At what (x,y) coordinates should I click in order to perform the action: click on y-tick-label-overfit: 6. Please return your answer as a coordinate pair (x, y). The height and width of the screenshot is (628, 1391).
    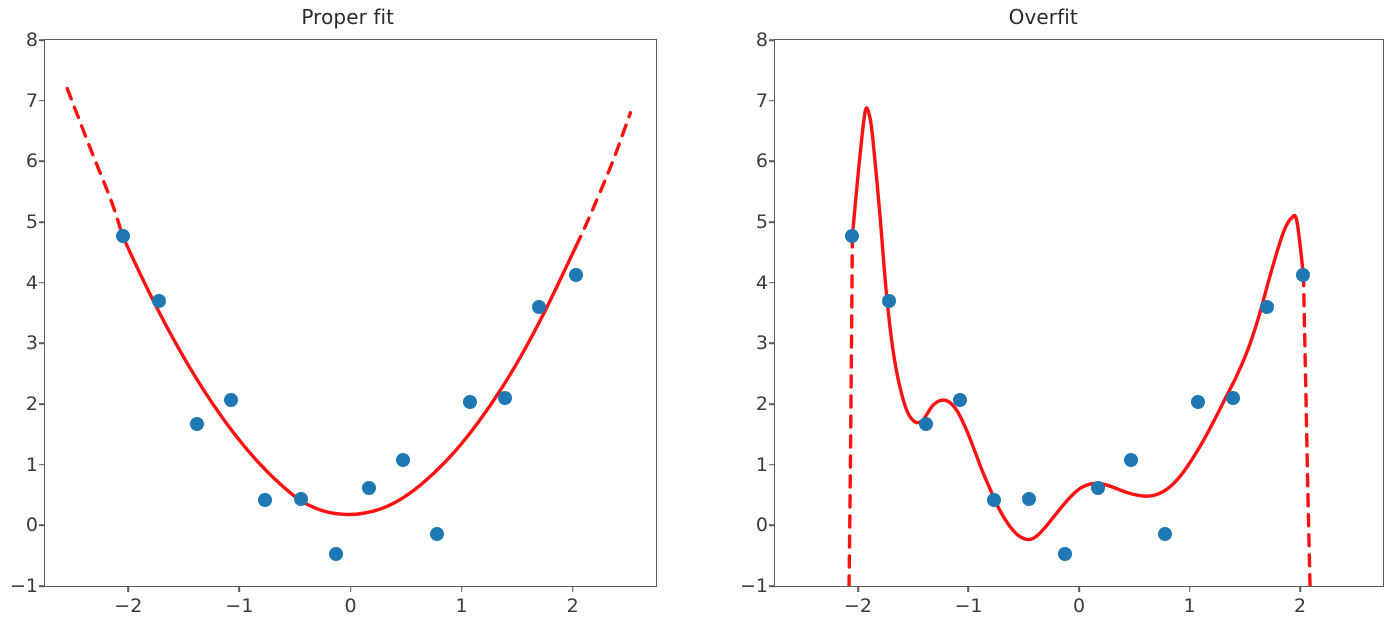
    Looking at the image, I should click on (761, 161).